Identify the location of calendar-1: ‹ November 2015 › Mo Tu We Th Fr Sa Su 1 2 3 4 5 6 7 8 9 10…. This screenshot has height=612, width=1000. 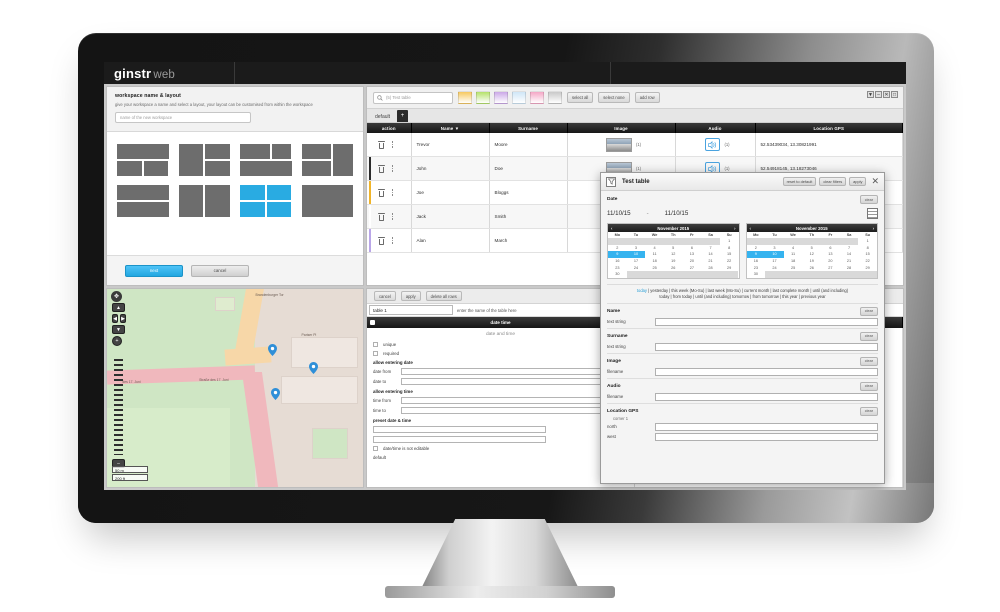
(673, 251).